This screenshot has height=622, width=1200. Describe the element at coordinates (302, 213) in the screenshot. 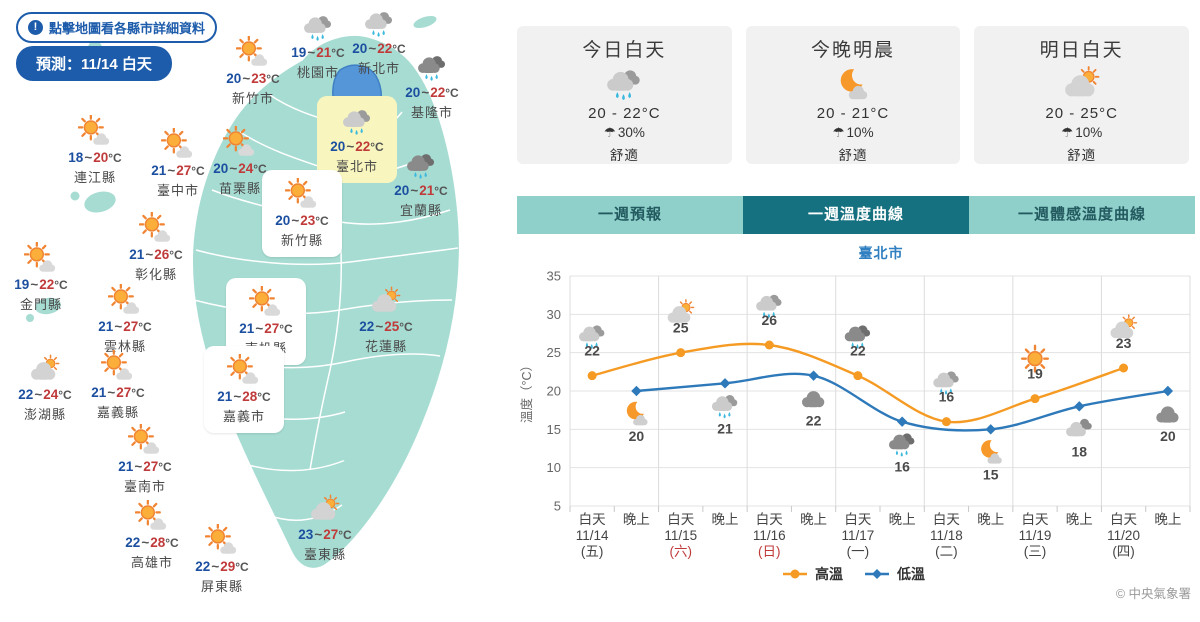

I see `map-station-10: 20~23°C 新竹縣` at that location.